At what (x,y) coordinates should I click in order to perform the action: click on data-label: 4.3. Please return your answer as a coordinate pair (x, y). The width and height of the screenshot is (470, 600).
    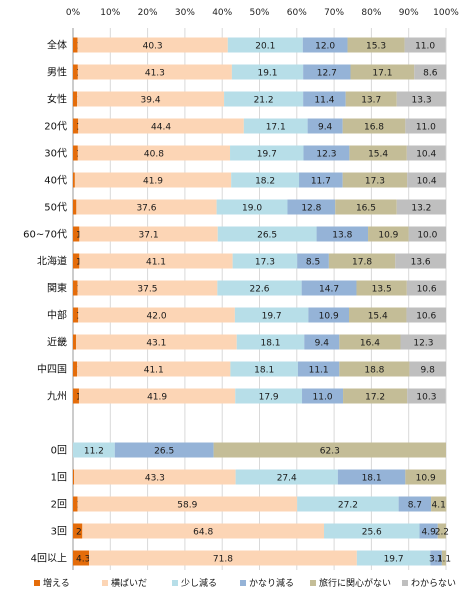
    Looking at the image, I should click on (83, 560).